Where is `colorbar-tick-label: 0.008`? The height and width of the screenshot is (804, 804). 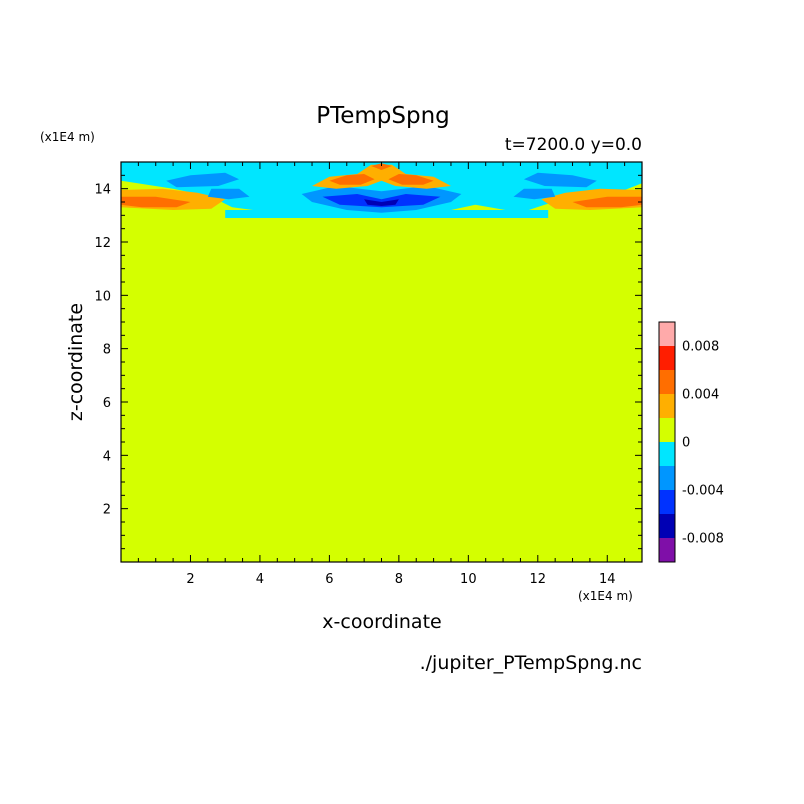
colorbar-tick-label: 0.008 is located at coordinates (700, 347).